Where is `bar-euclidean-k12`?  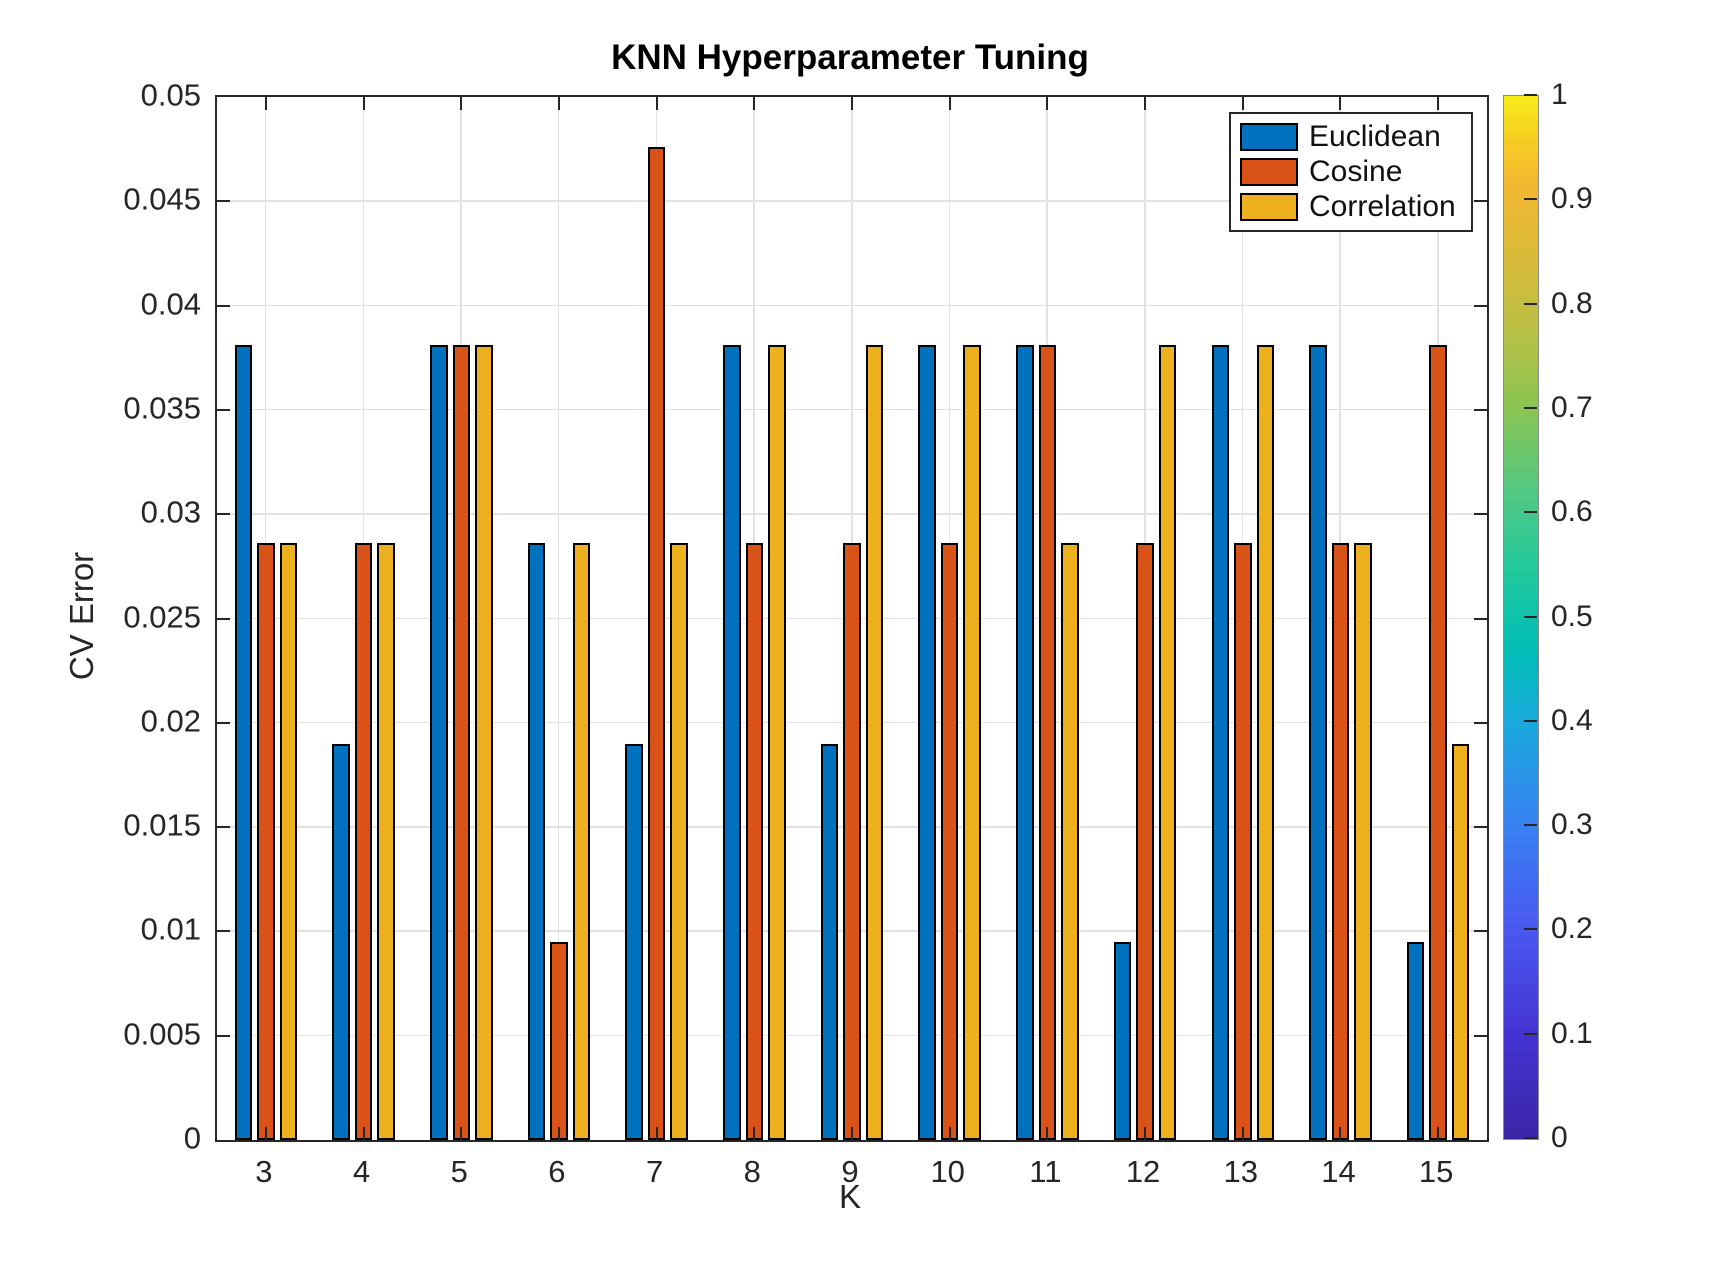 bar-euclidean-k12 is located at coordinates (1122, 1041).